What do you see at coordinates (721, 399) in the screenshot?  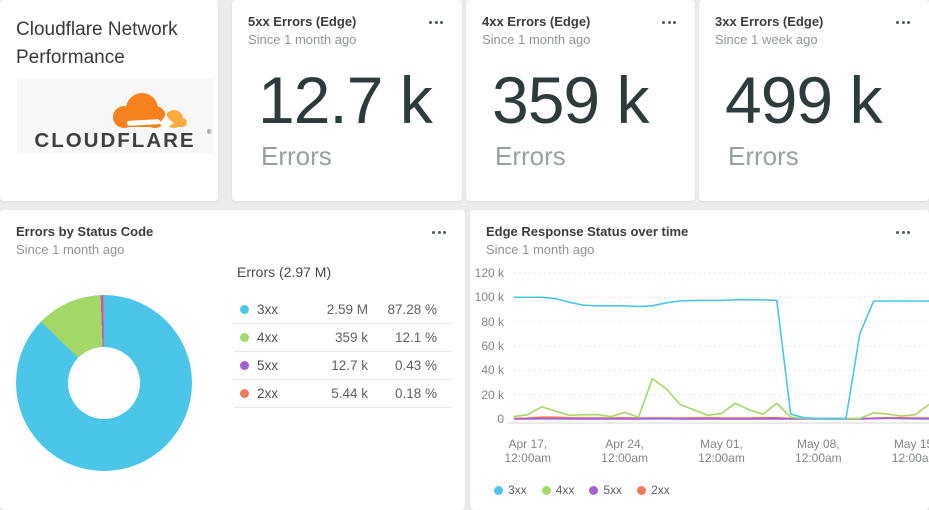 I see `series-line-4xx` at bounding box center [721, 399].